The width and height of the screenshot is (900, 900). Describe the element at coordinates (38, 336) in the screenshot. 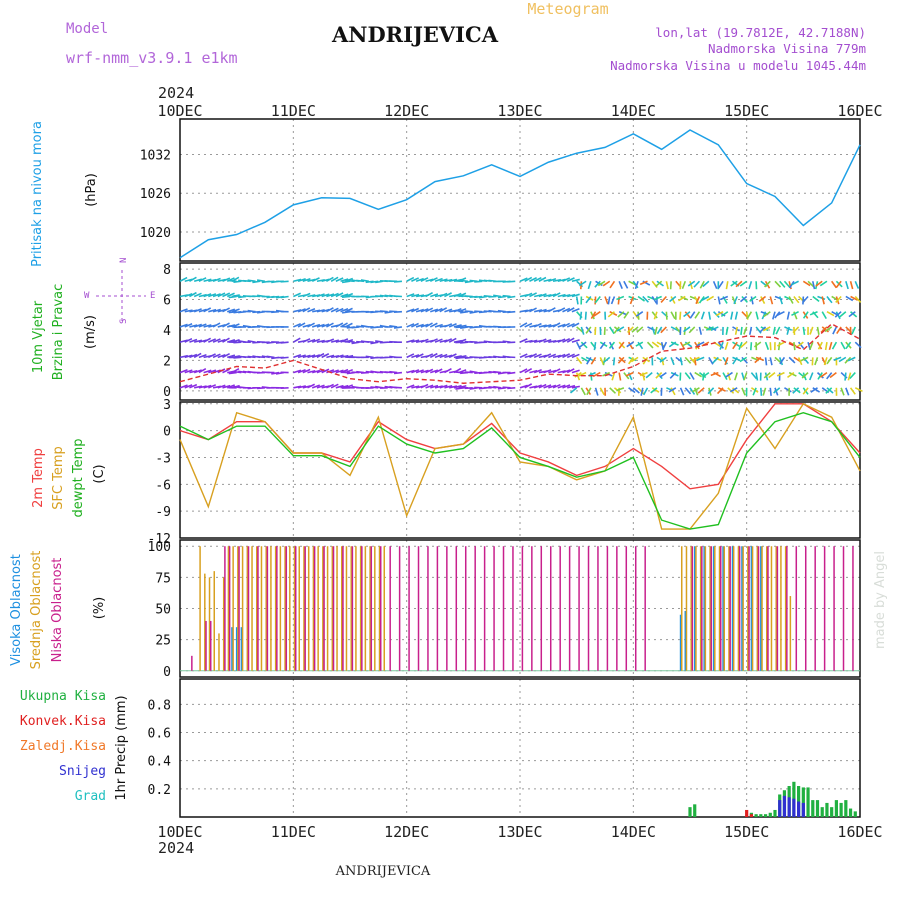

I see `wind-axis-title: 10m Vjetar` at that location.